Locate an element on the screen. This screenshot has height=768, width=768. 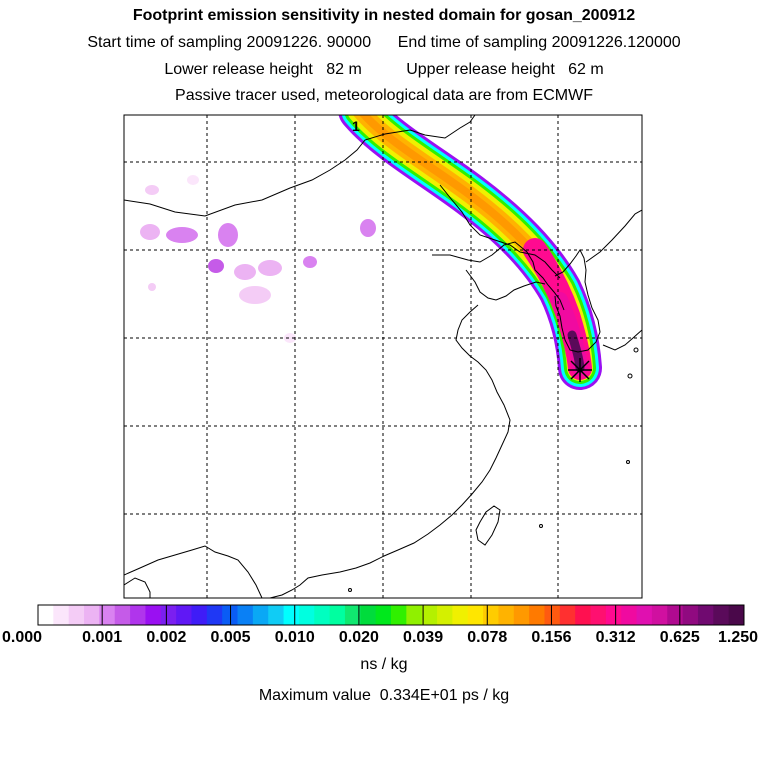
colorbar-tick-label: 0.078 is located at coordinates (487, 637).